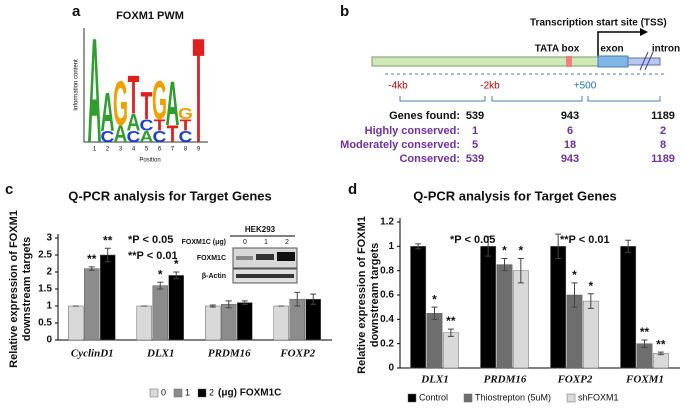 The width and height of the screenshot is (685, 408). I want to click on logo-x-label: Position, so click(149, 161).